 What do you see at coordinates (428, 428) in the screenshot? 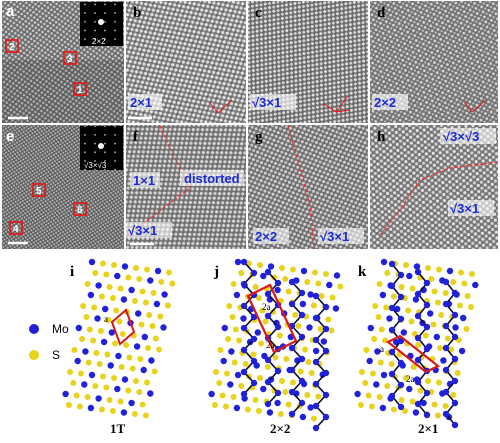
I see `caption-k: 2×1` at bounding box center [428, 428].